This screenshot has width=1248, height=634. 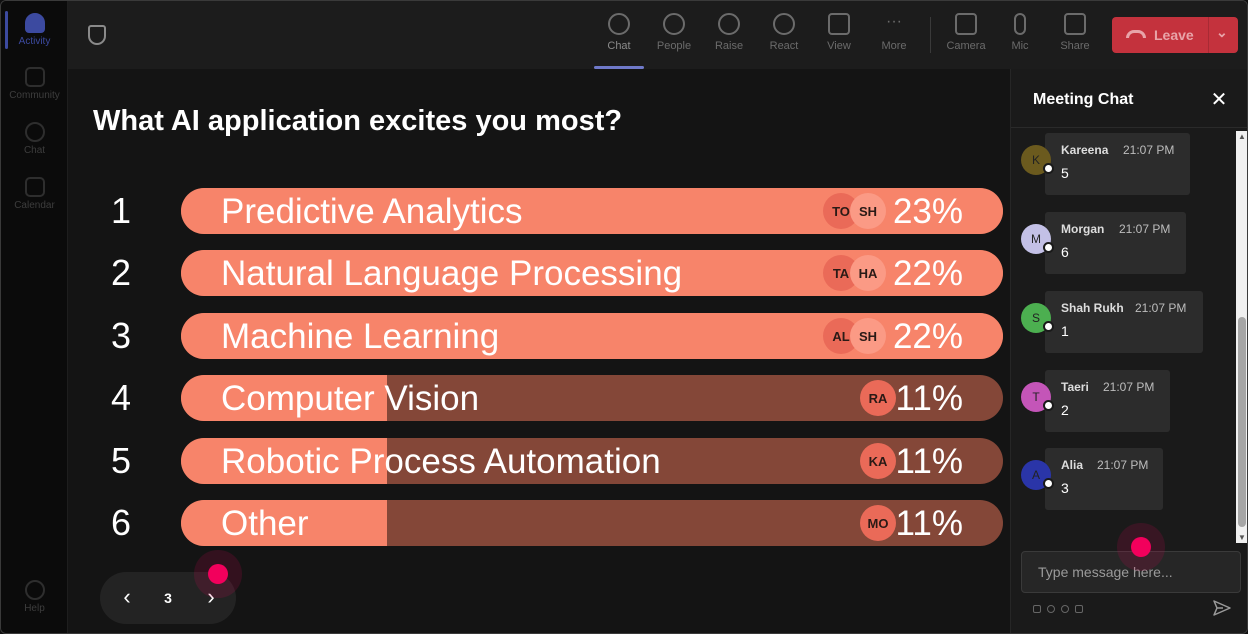 What do you see at coordinates (784, 37) in the screenshot?
I see `react-button: React` at bounding box center [784, 37].